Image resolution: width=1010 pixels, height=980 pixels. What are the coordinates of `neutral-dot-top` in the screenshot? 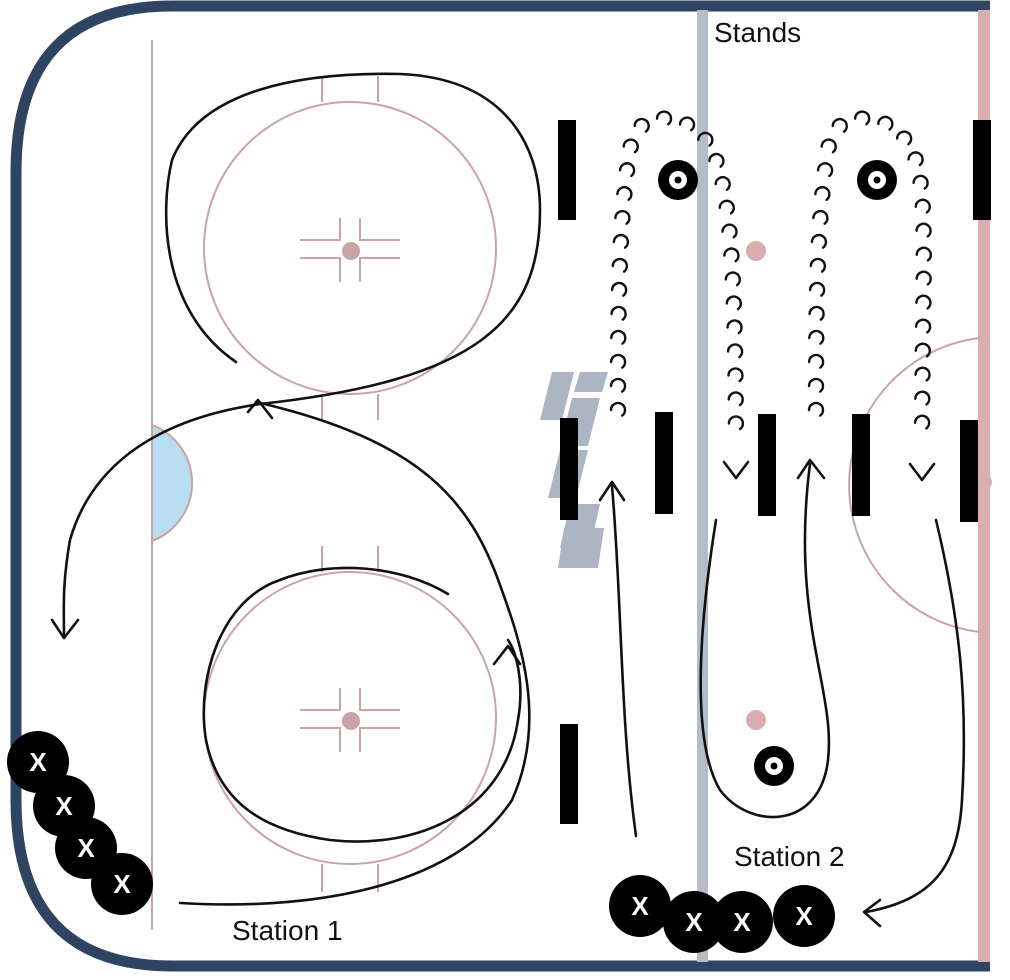 It's located at (756, 251).